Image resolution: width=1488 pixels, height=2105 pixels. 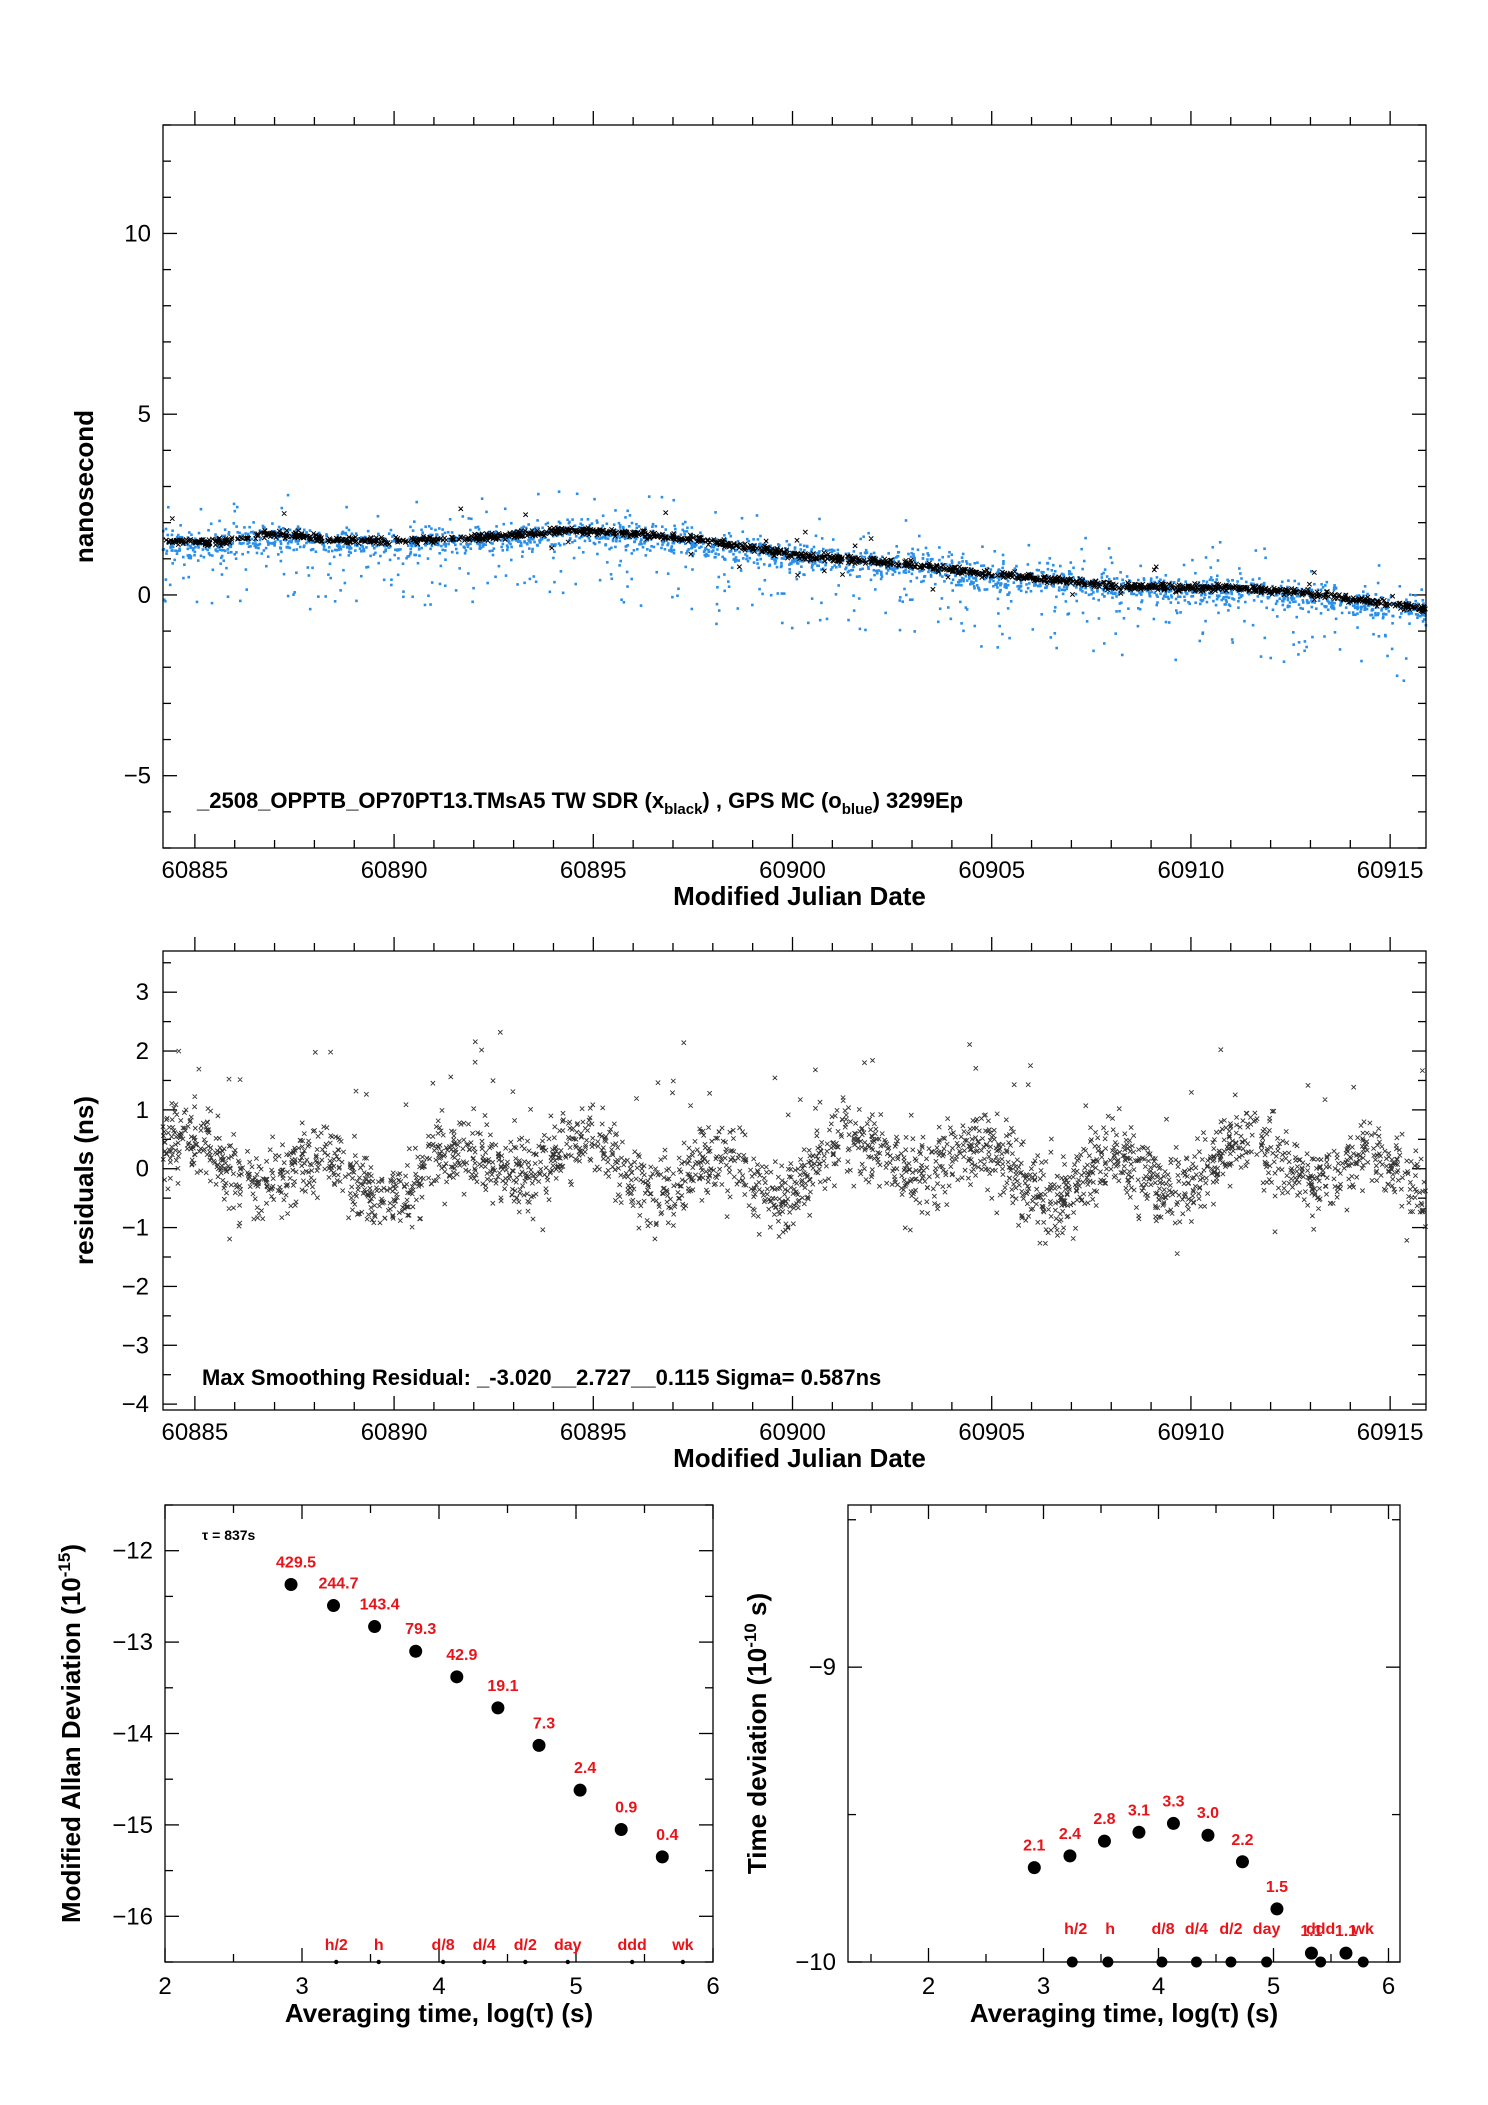 I want to click on y-tick-label: −10, so click(x=815, y=1962).